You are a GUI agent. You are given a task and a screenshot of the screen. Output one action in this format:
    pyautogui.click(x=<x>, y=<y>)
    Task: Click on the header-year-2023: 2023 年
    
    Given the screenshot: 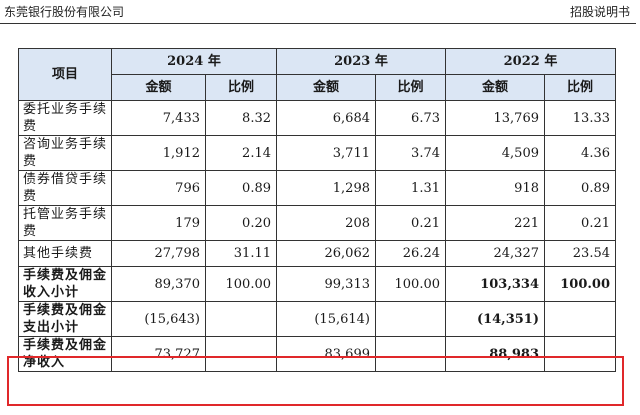 What is the action you would take?
    pyautogui.click(x=361, y=61)
    